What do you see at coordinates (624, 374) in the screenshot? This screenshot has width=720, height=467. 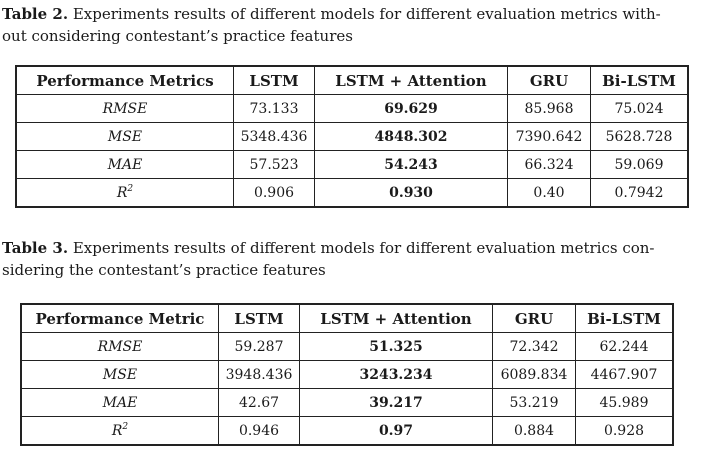 I see `table-cell: 4467.907` at bounding box center [624, 374].